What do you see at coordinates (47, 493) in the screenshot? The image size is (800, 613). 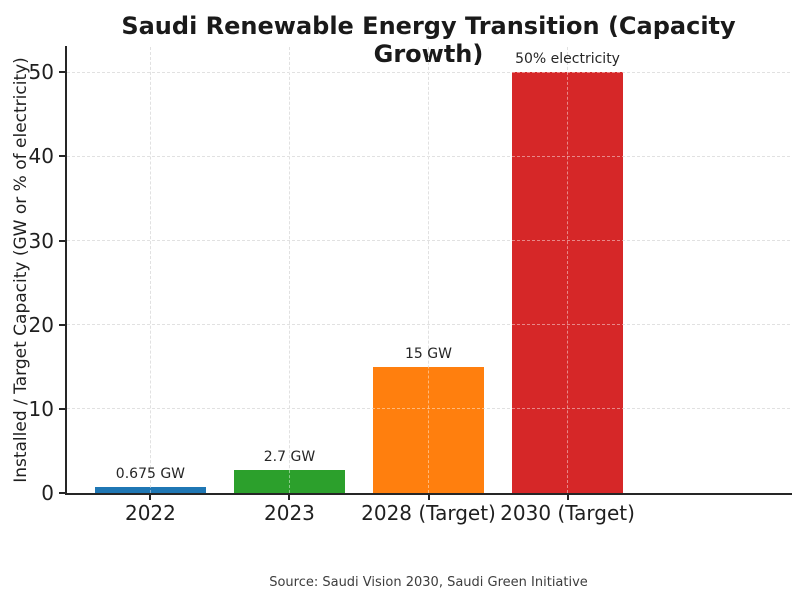 I see `y-tick-label: 0` at bounding box center [47, 493].